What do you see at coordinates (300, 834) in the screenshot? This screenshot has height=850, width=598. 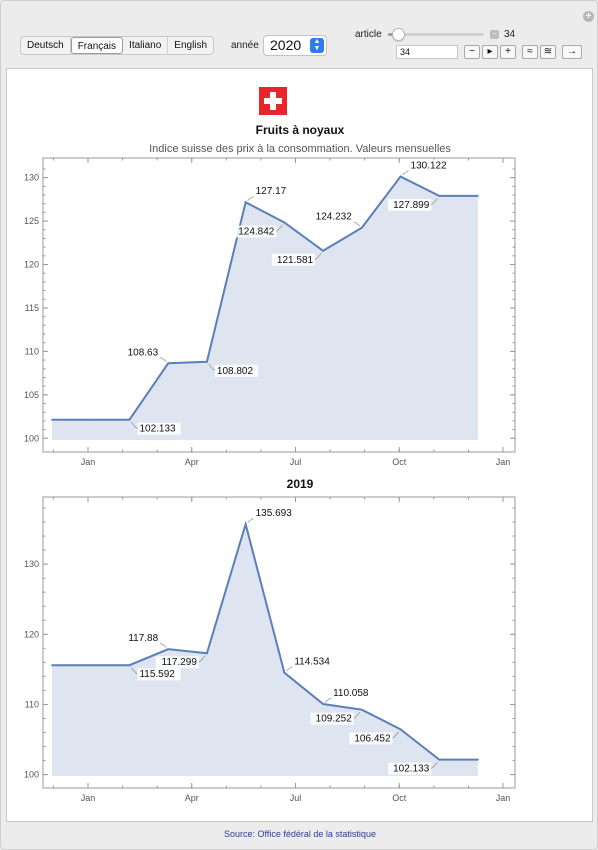 I see `source-link: Source: Office fédéral de la statistique` at bounding box center [300, 834].